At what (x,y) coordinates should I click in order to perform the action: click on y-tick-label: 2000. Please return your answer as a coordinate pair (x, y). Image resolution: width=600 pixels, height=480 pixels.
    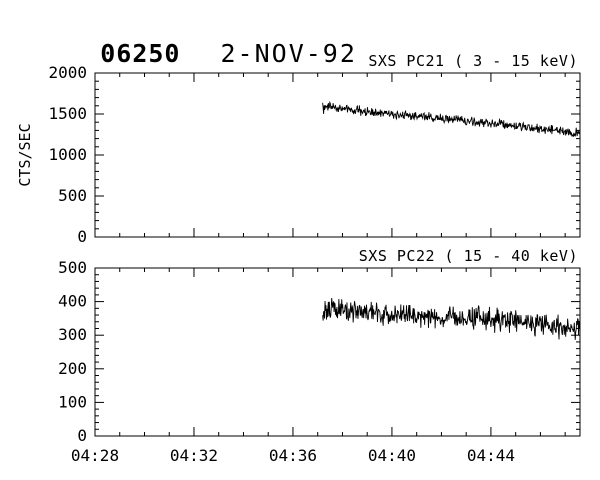
    Looking at the image, I should click on (67, 72).